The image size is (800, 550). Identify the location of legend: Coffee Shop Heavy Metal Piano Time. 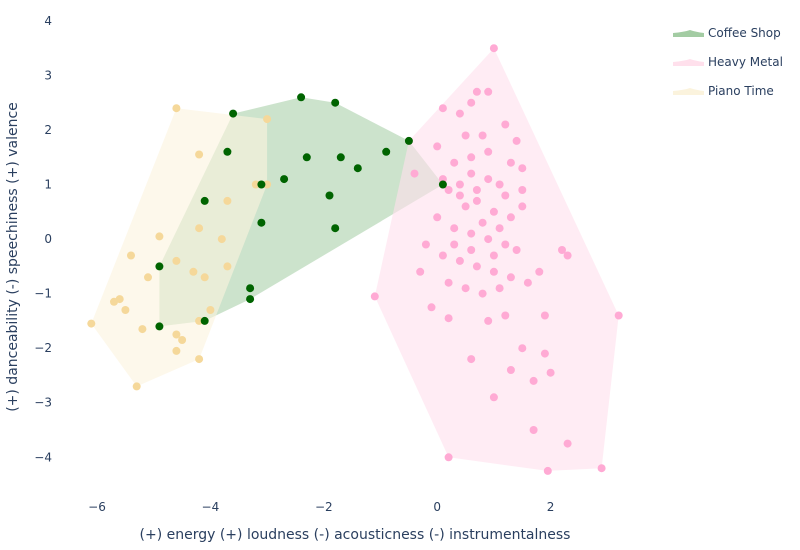
(728, 62).